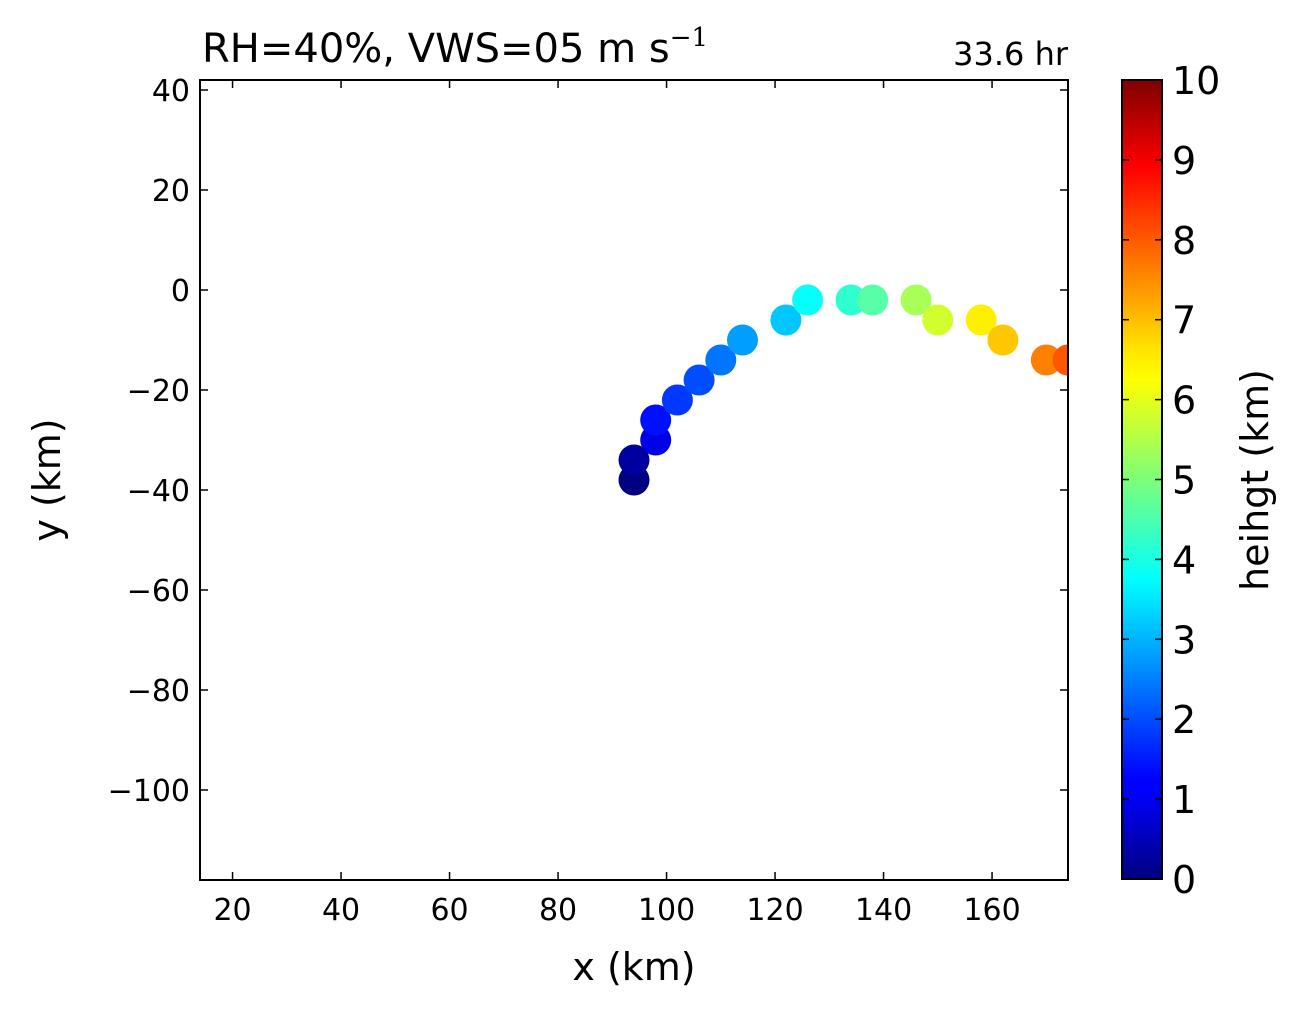 This screenshot has width=1304, height=1012. What do you see at coordinates (171, 91) in the screenshot?
I see `y-tick-label: 40` at bounding box center [171, 91].